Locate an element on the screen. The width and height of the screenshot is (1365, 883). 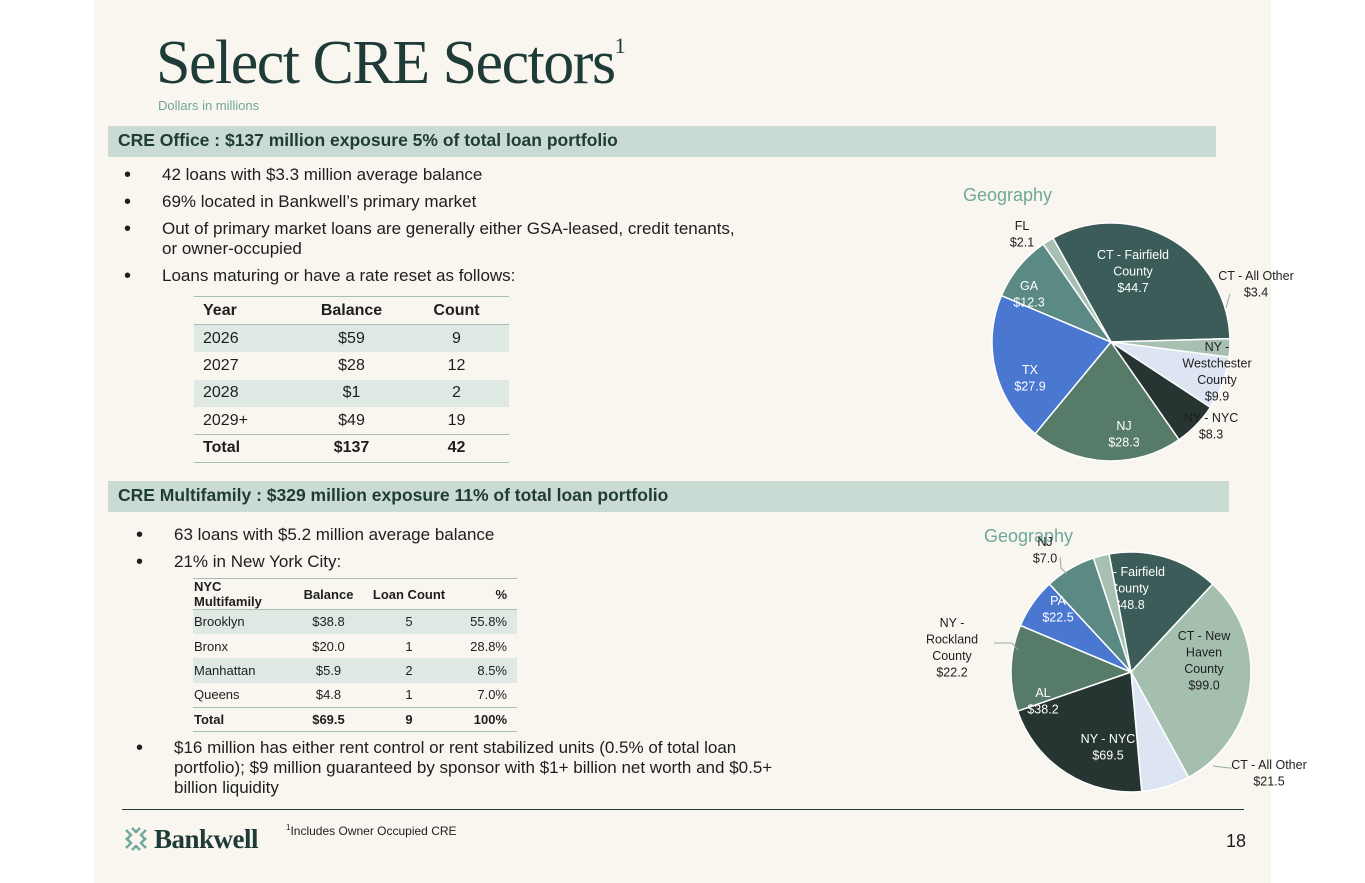
table-cell: 2029+ is located at coordinates (225, 420).